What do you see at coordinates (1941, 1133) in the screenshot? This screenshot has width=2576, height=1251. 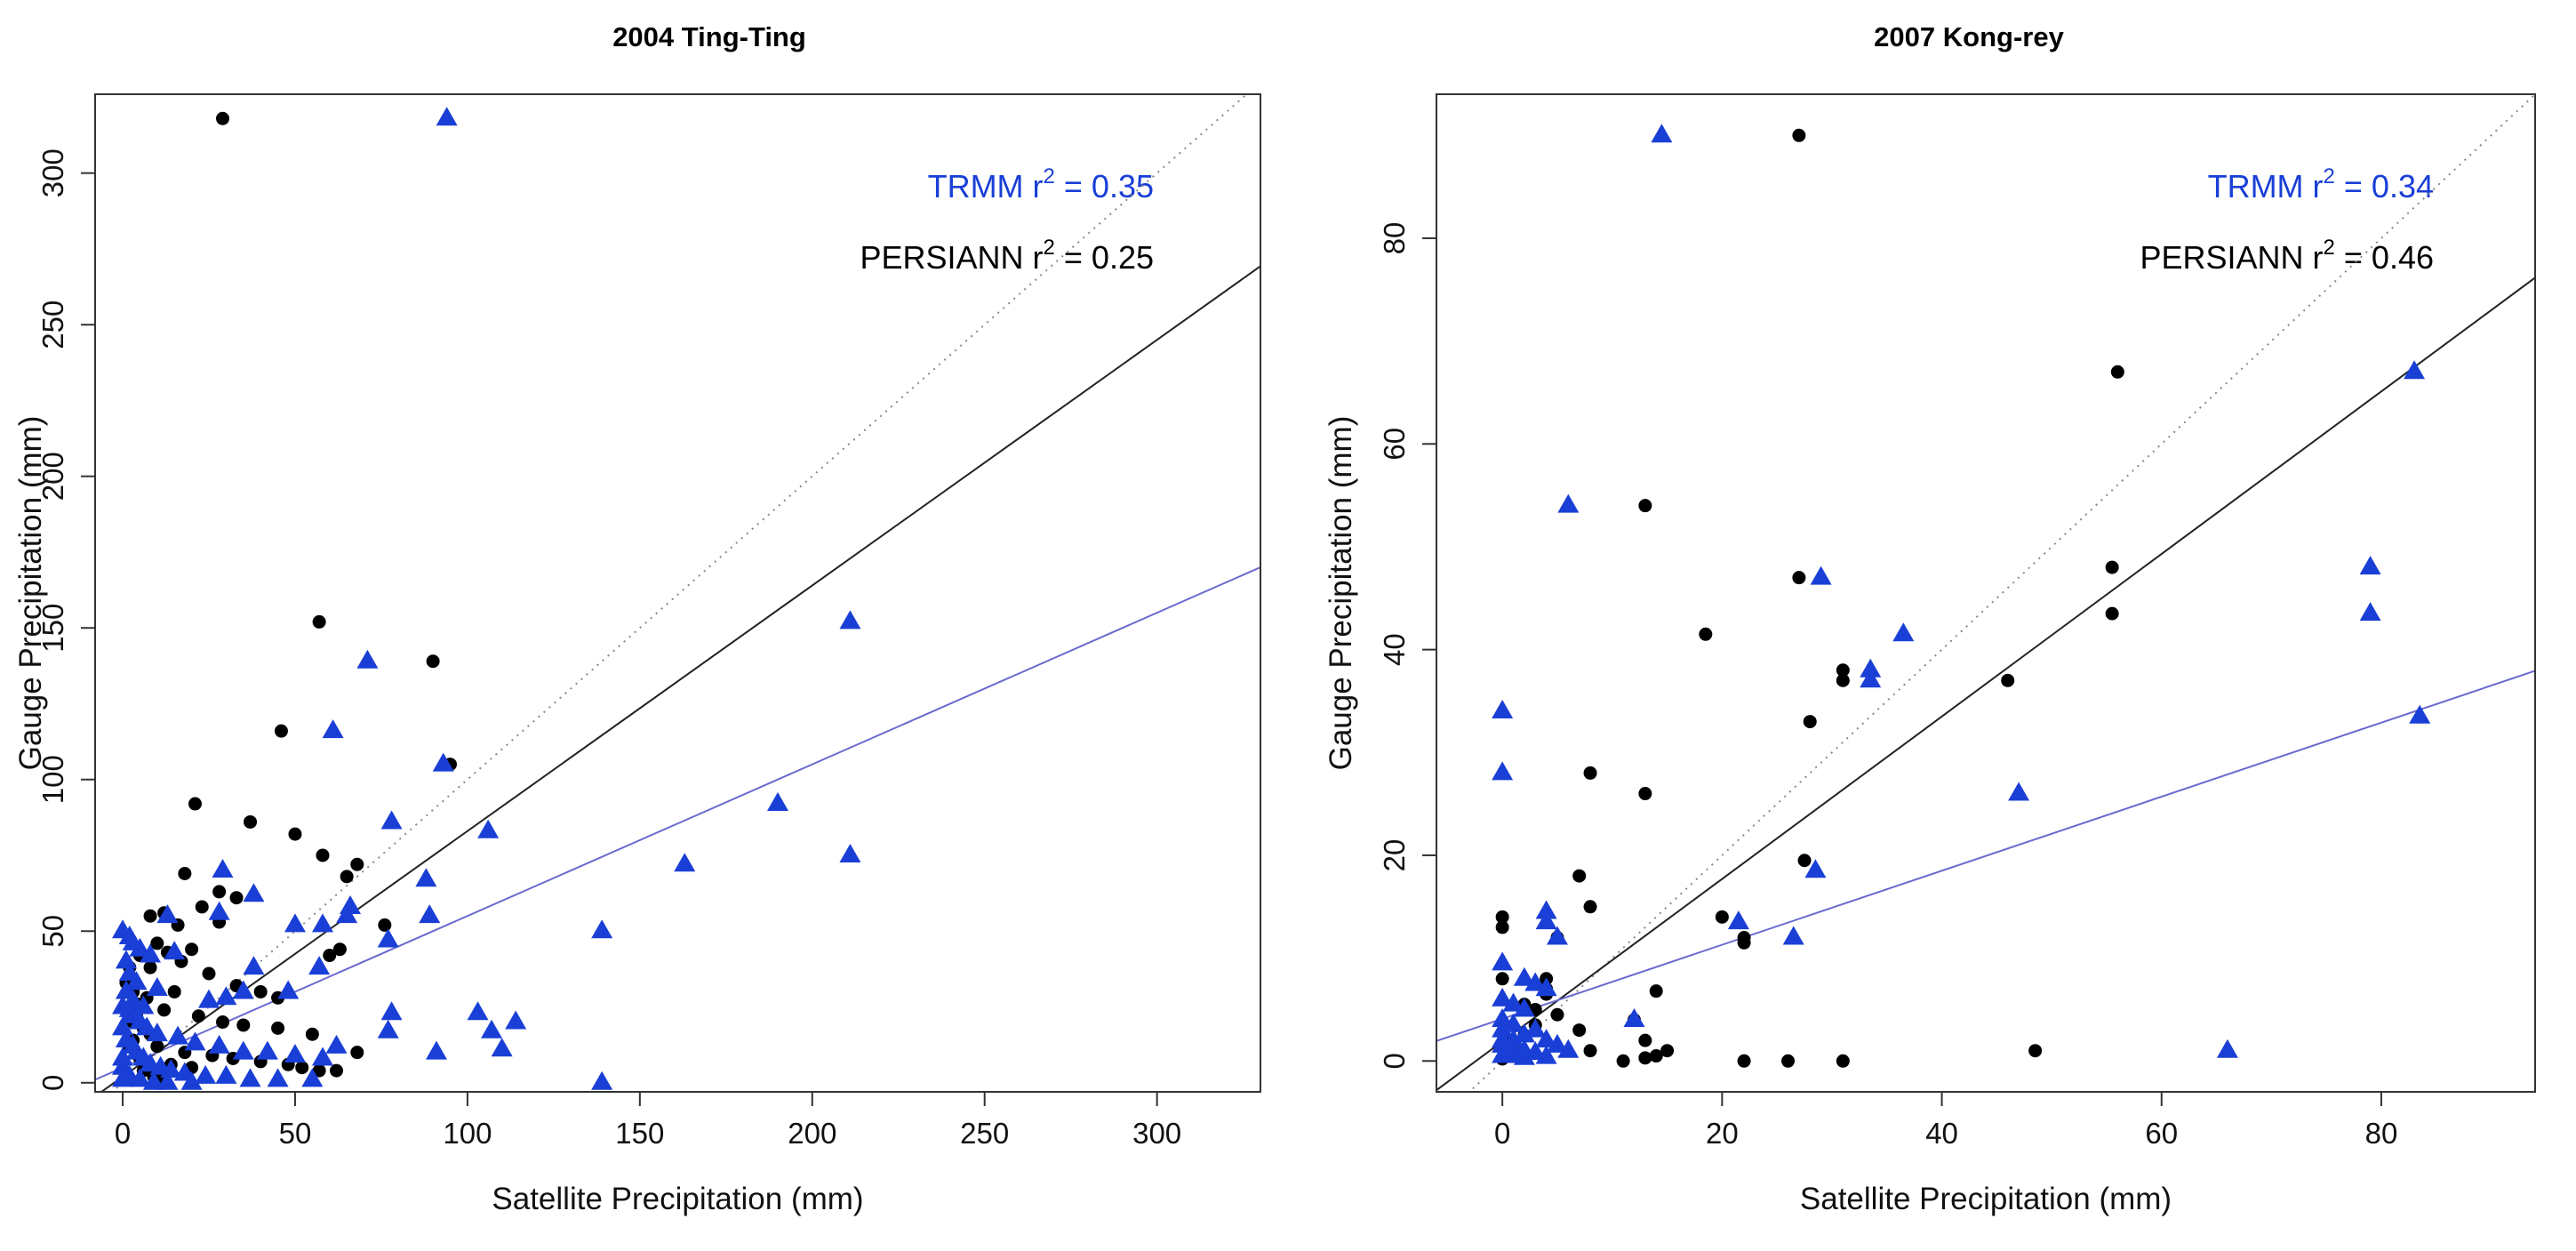 I see `x-tick-label: 40` at bounding box center [1941, 1133].